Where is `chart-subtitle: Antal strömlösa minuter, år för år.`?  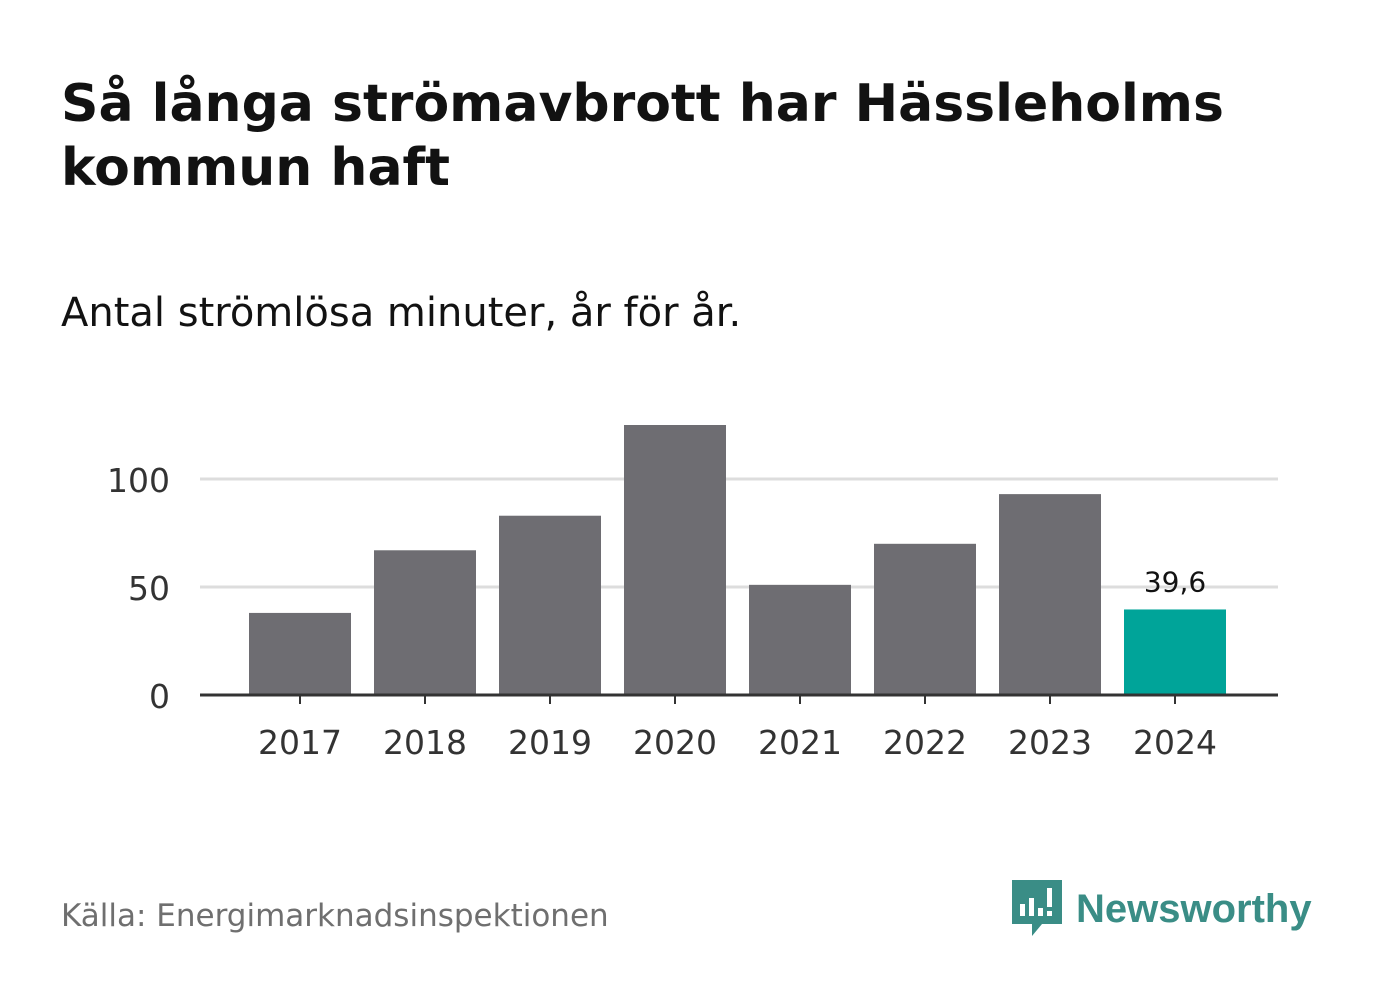
chart-subtitle: Antal strömlösa minuter, år för år. is located at coordinates (401, 313).